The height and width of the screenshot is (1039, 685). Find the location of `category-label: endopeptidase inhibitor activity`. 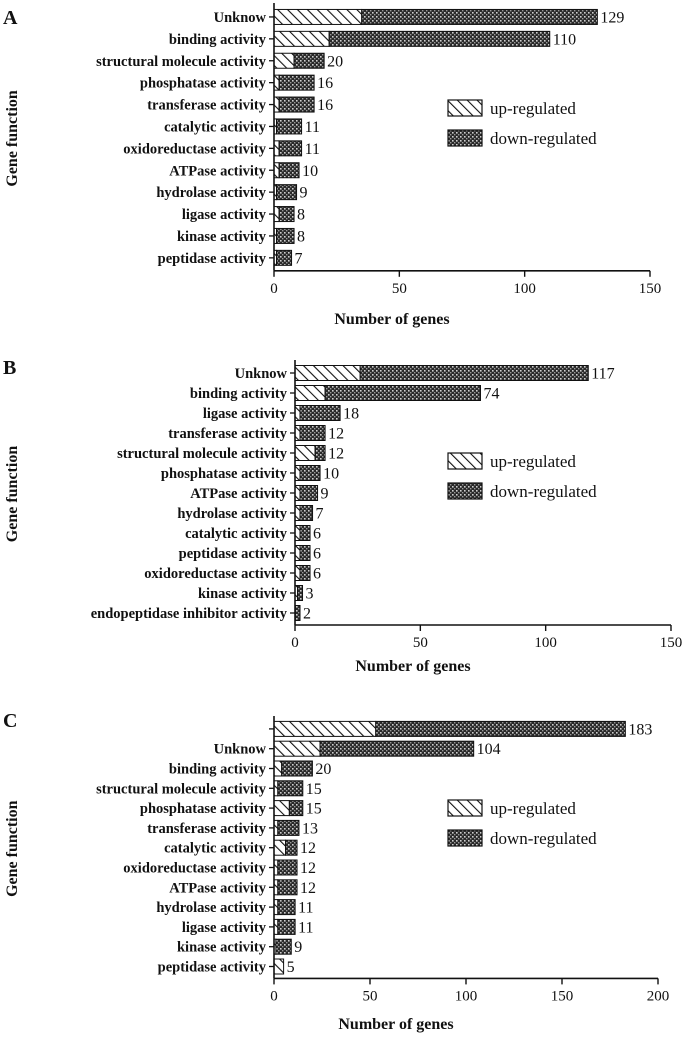

category-label: endopeptidase inhibitor activity is located at coordinates (189, 614).